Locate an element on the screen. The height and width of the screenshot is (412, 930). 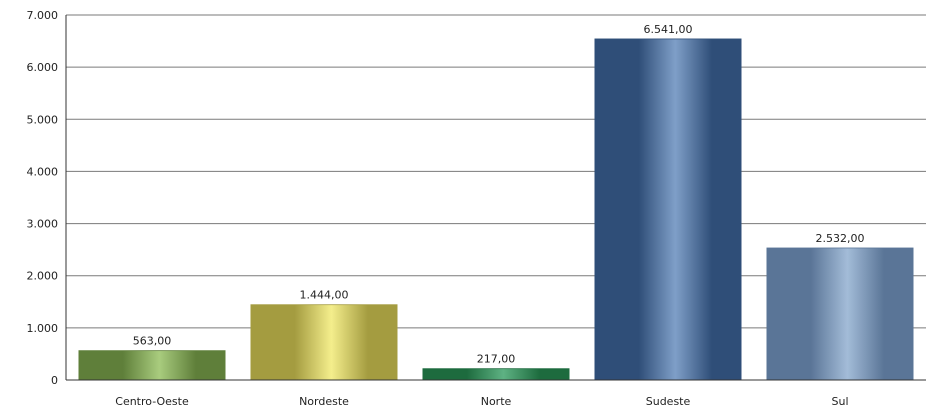
y-tick-label: 5.000 is located at coordinates (43, 119).